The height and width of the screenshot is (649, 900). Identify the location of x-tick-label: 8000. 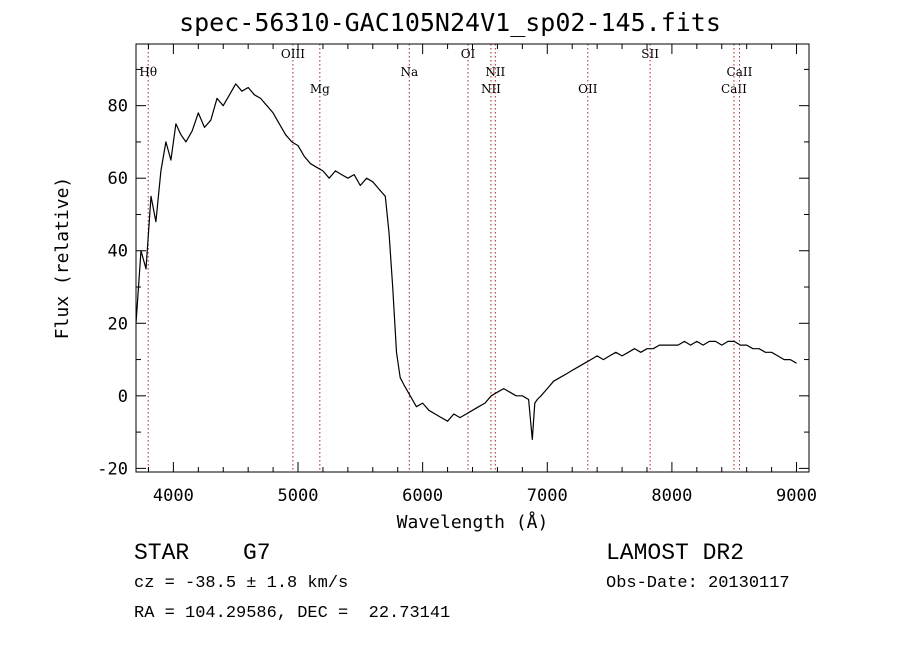
(671, 496).